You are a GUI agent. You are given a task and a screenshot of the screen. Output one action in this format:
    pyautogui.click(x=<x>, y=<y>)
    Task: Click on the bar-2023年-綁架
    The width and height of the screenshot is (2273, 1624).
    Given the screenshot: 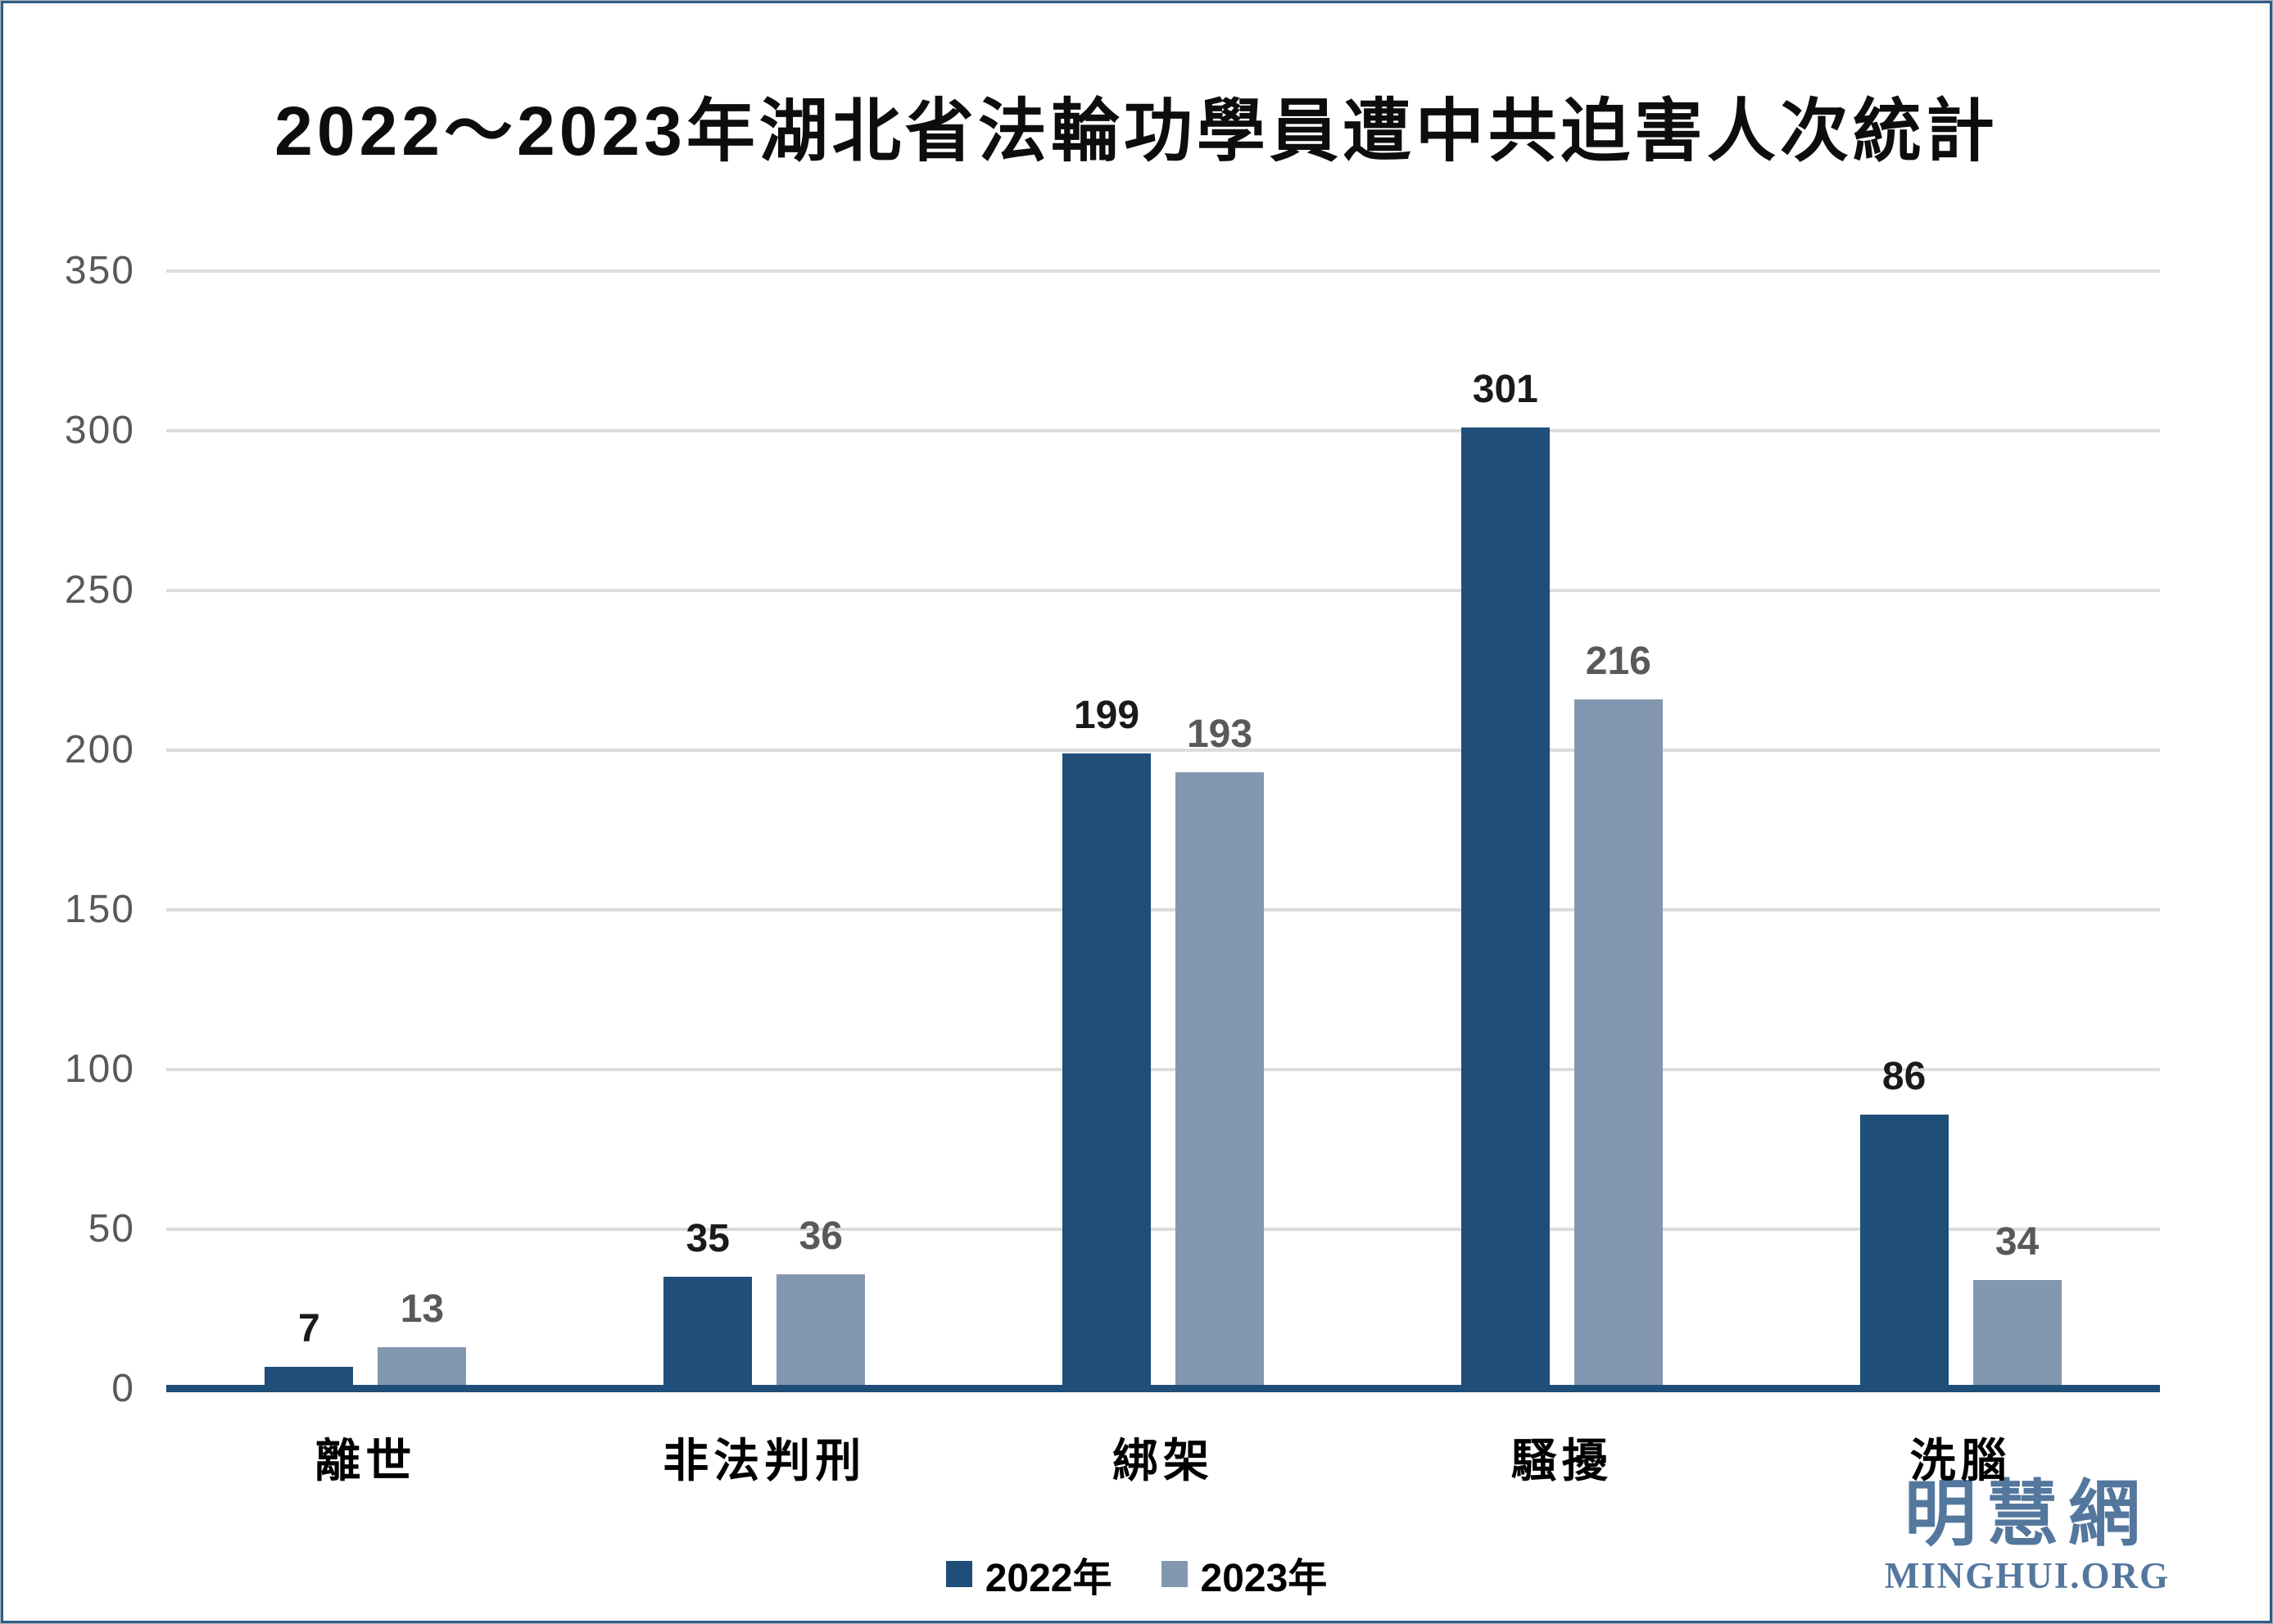 What is the action you would take?
    pyautogui.click(x=1219, y=1080)
    